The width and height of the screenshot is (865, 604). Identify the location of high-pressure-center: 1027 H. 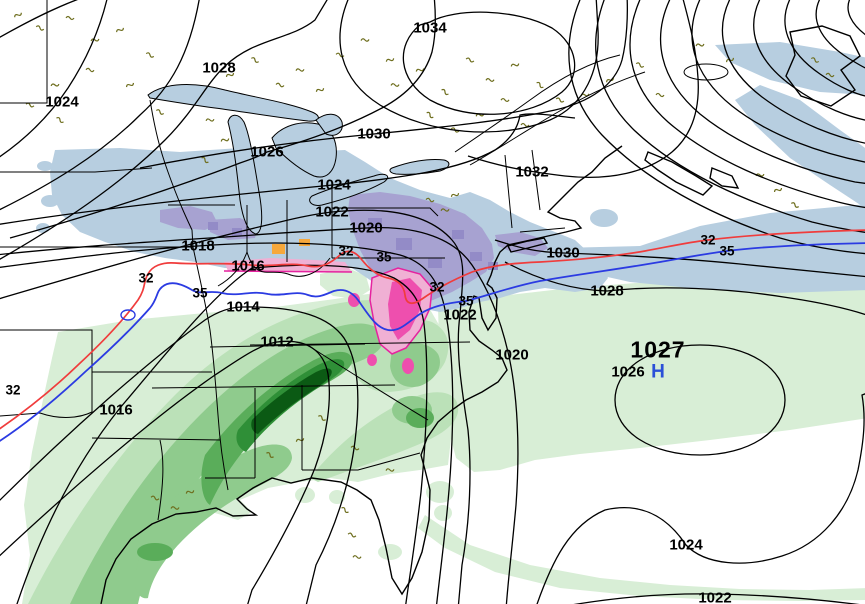
(658, 359).